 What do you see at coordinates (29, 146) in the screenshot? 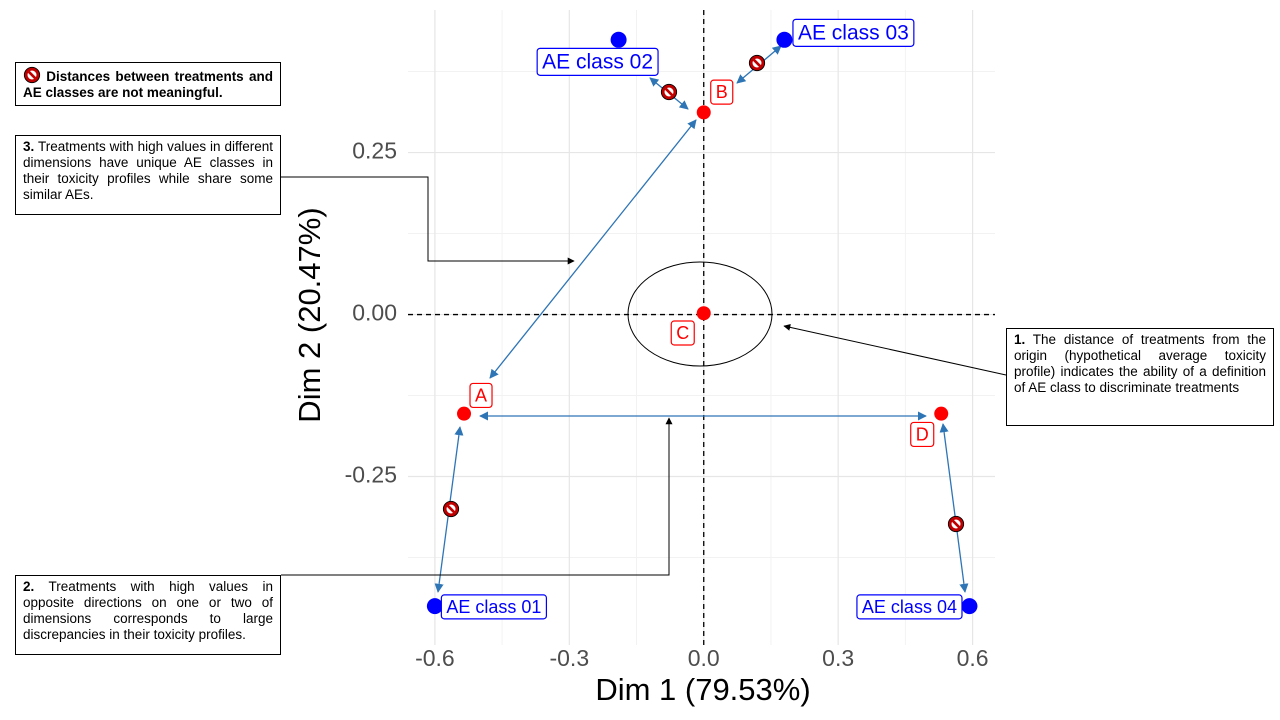
I see `note-number: 3.` at bounding box center [29, 146].